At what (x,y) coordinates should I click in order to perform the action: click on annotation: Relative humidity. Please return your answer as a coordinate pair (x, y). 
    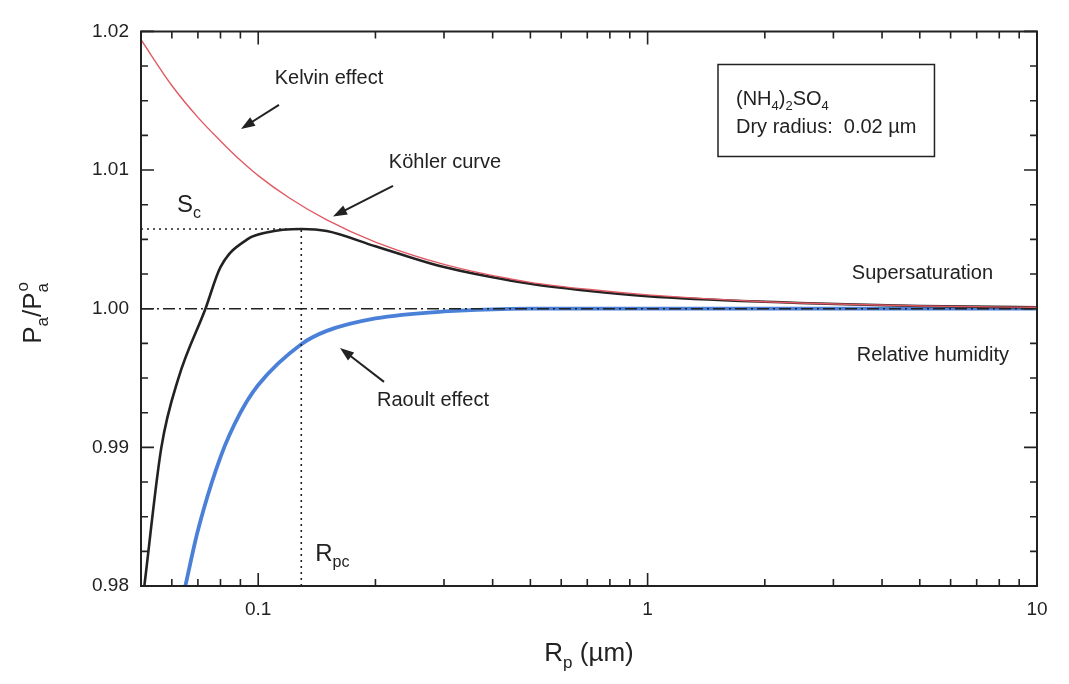
    Looking at the image, I should click on (933, 353).